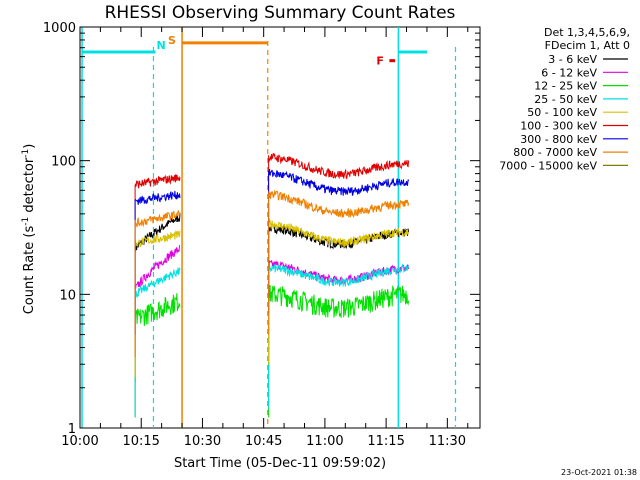  Describe the element at coordinates (172, 40) in the screenshot. I see `flag-label-s: S` at that location.